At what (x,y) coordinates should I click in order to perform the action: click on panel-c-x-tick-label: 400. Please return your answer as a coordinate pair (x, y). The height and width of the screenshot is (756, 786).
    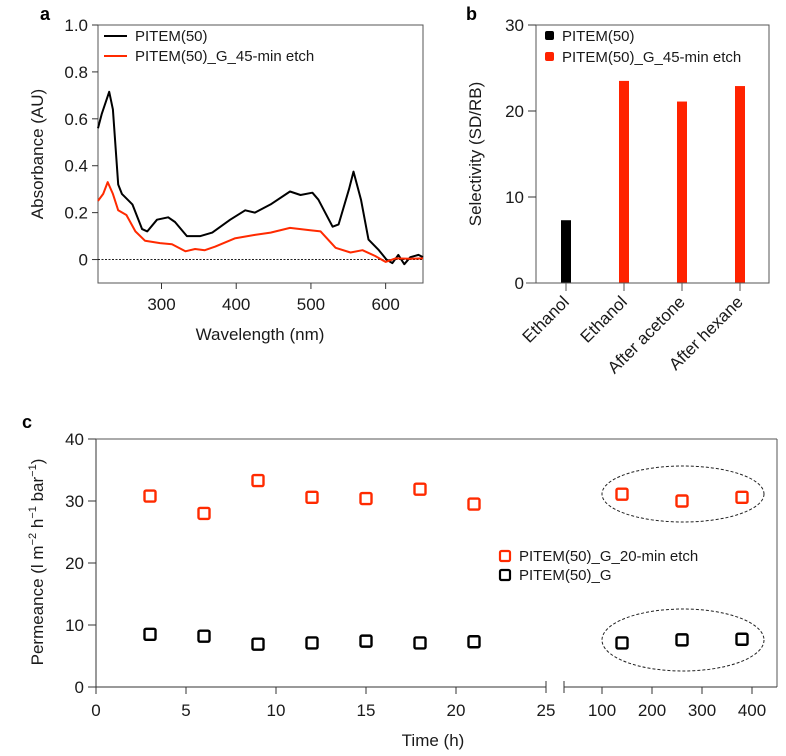
    Looking at the image, I should click on (752, 710).